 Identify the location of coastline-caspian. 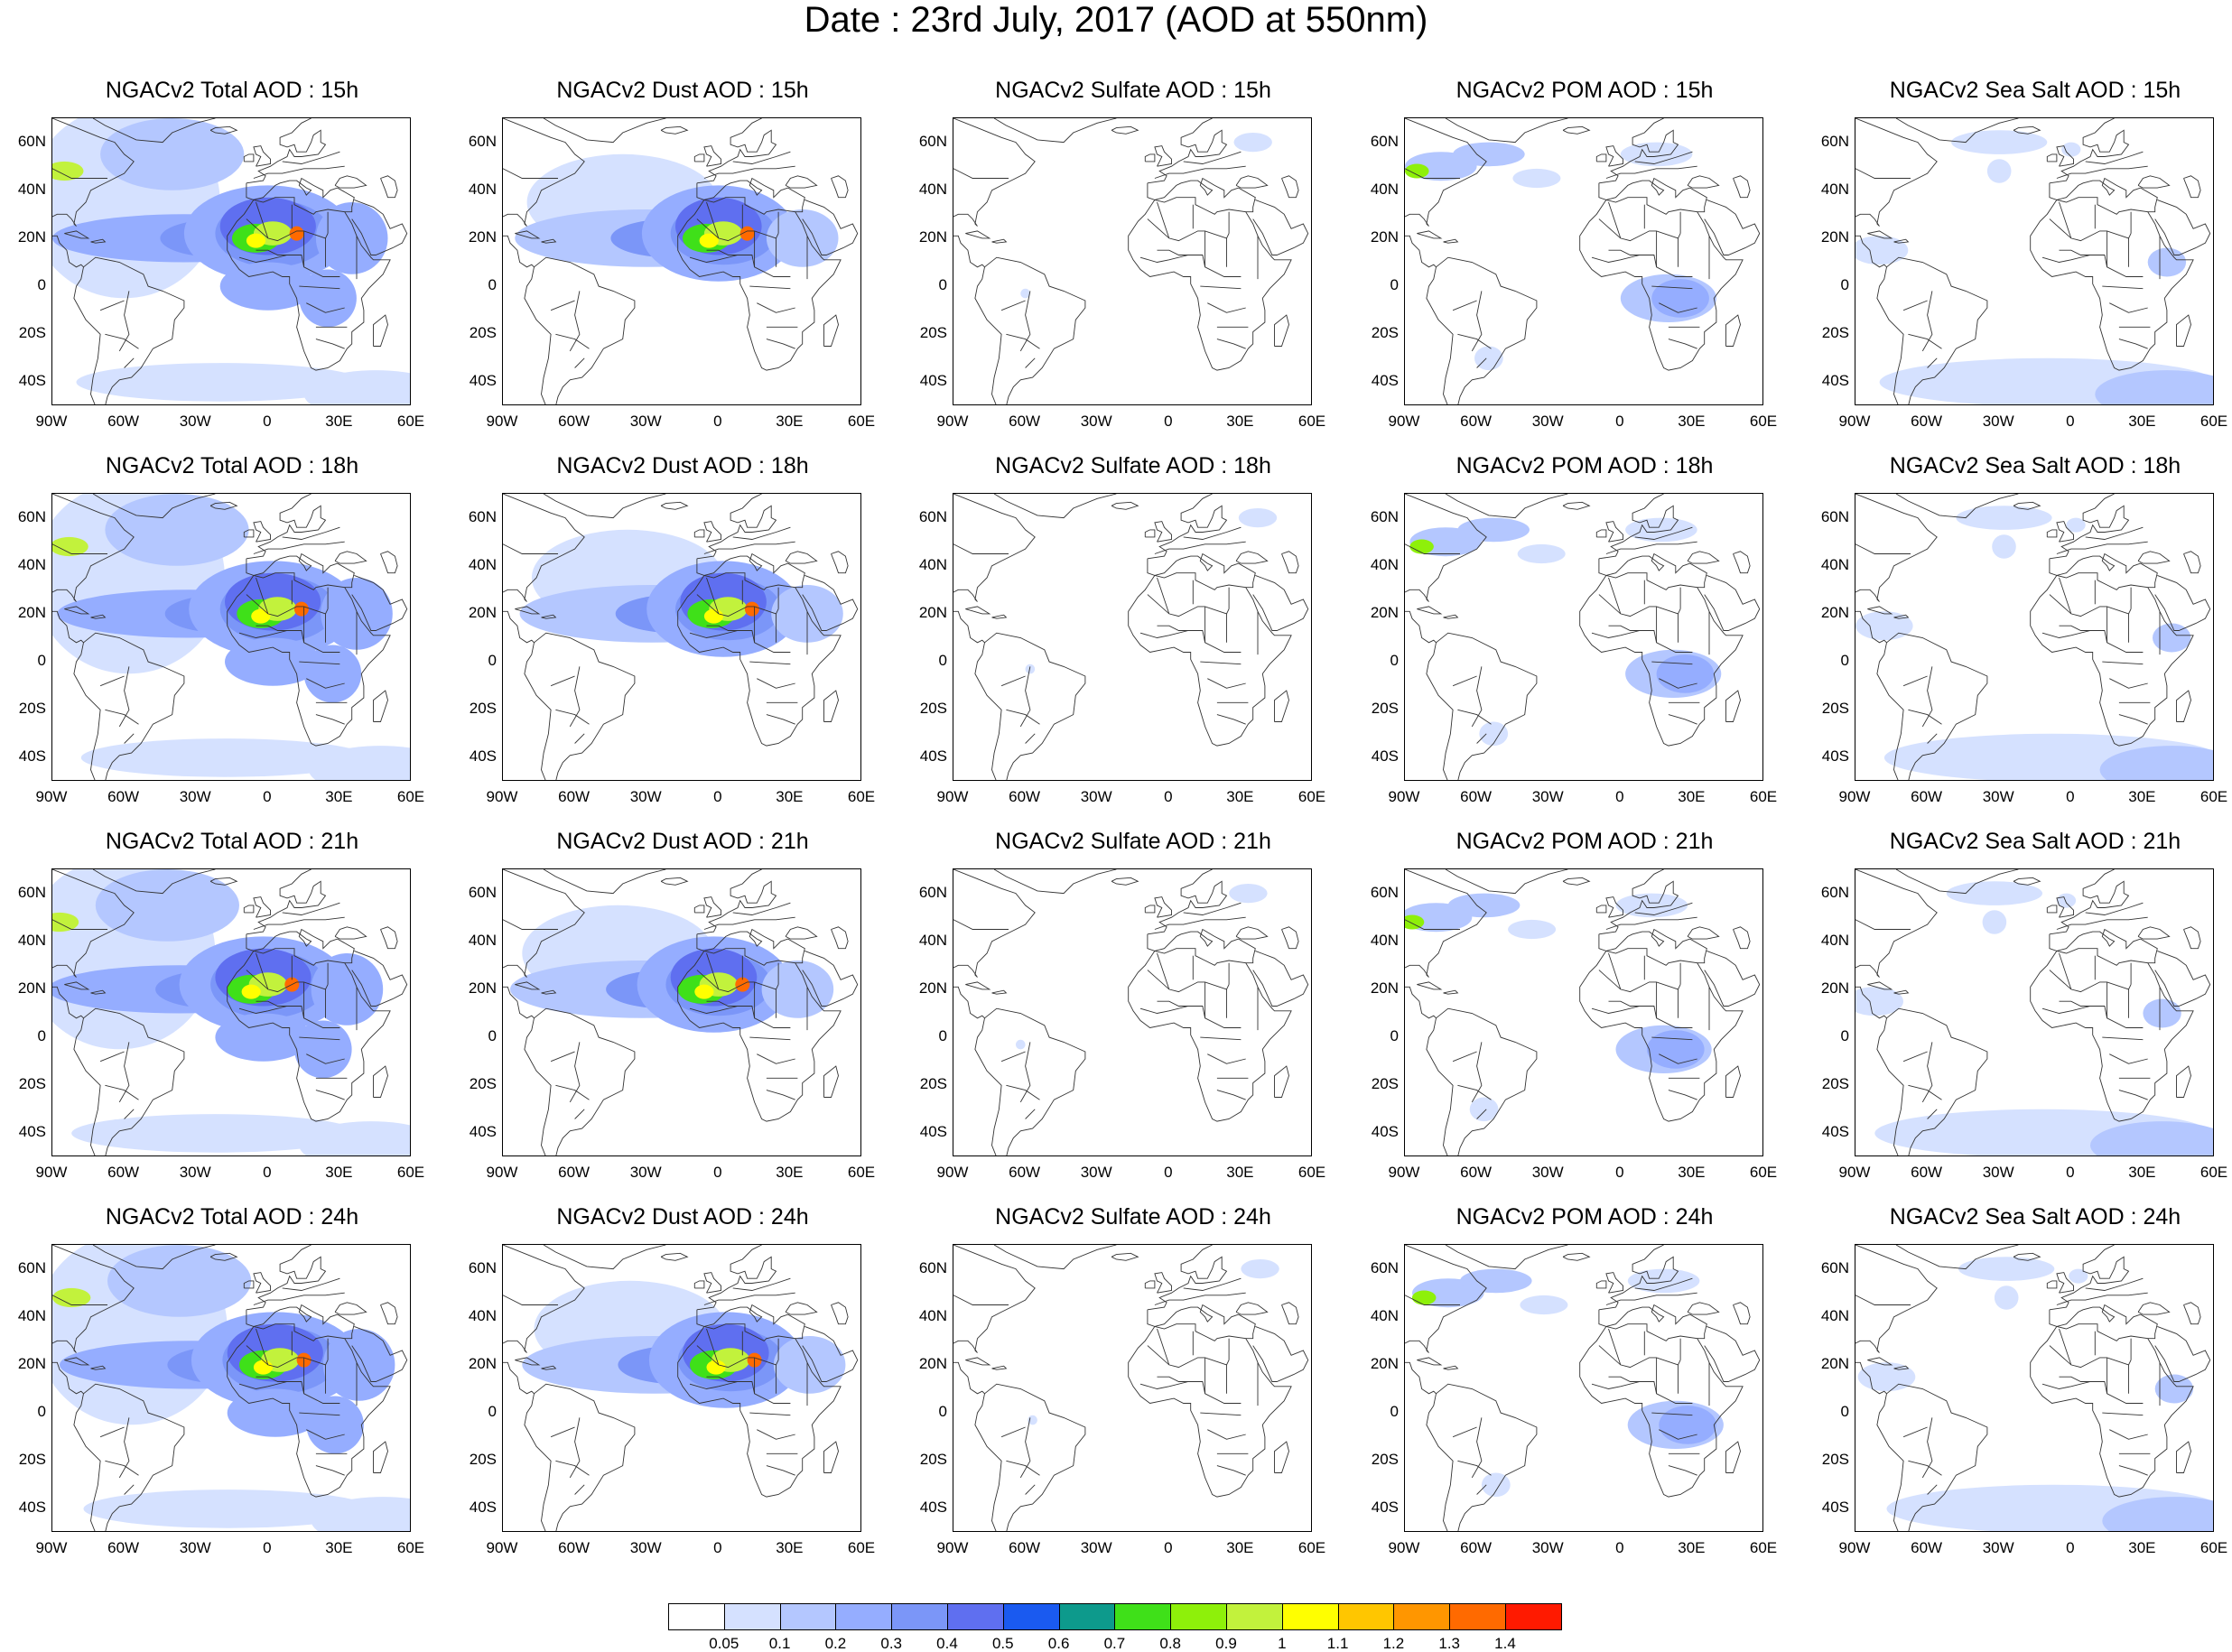
(1290, 938).